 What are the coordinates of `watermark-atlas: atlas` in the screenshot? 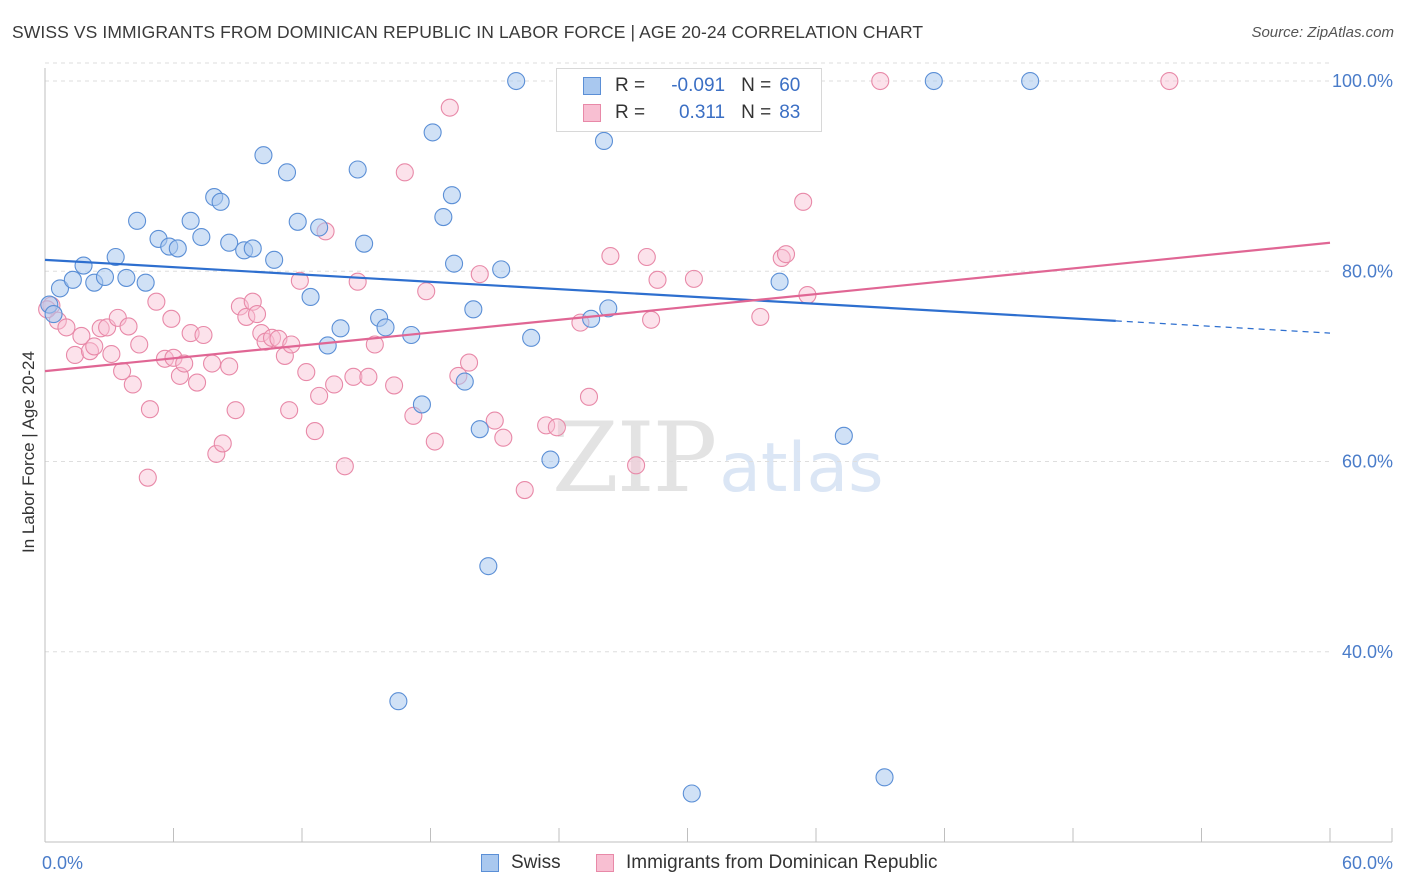 It's located at (801, 468).